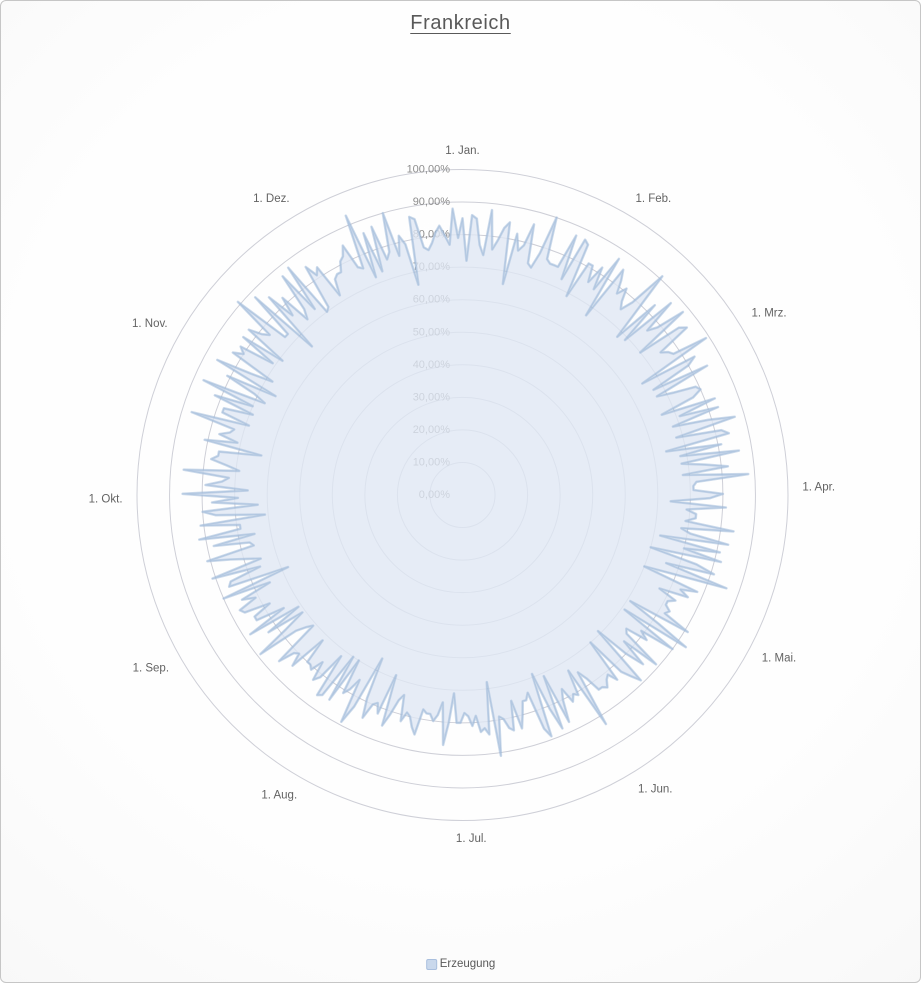 The width and height of the screenshot is (921, 983). Describe the element at coordinates (151, 669) in the screenshot. I see `category-label-sep: 1. Sep.` at that location.